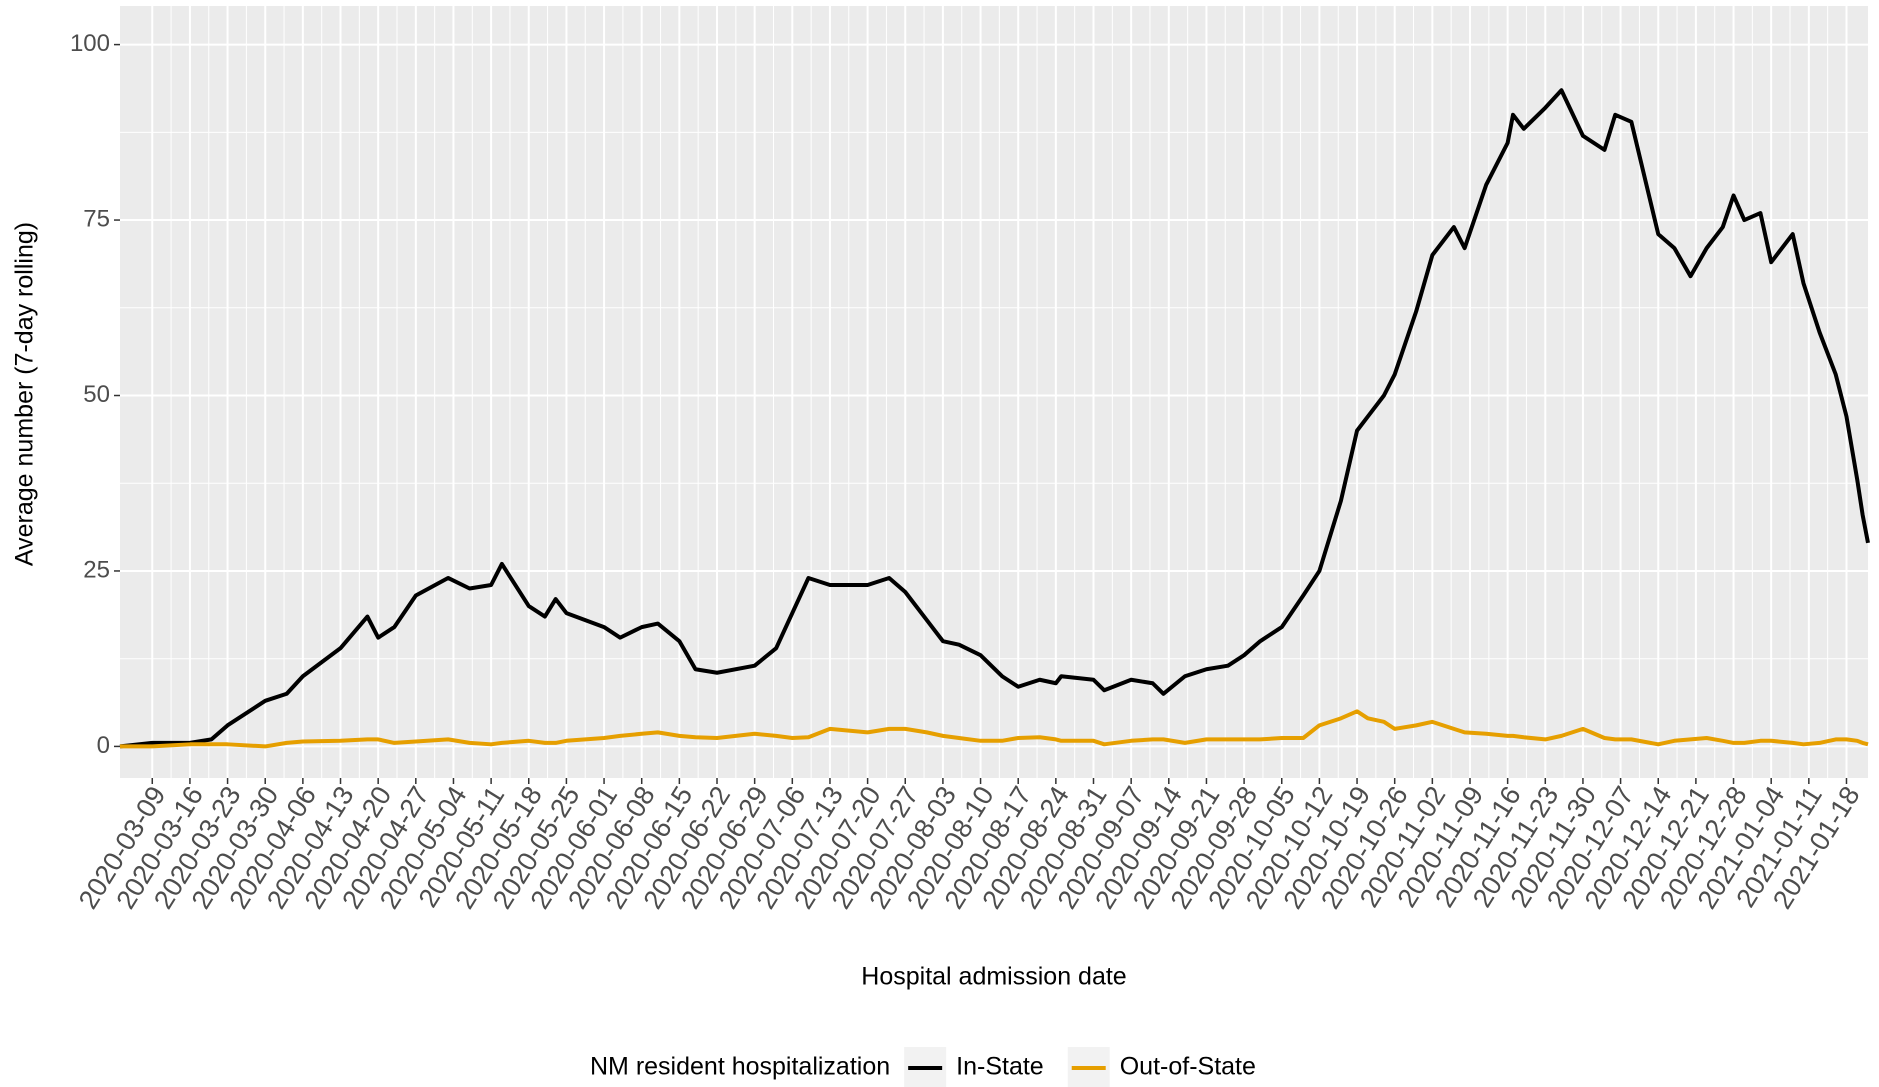  What do you see at coordinates (994, 729) in the screenshot?
I see `series-line` at bounding box center [994, 729].